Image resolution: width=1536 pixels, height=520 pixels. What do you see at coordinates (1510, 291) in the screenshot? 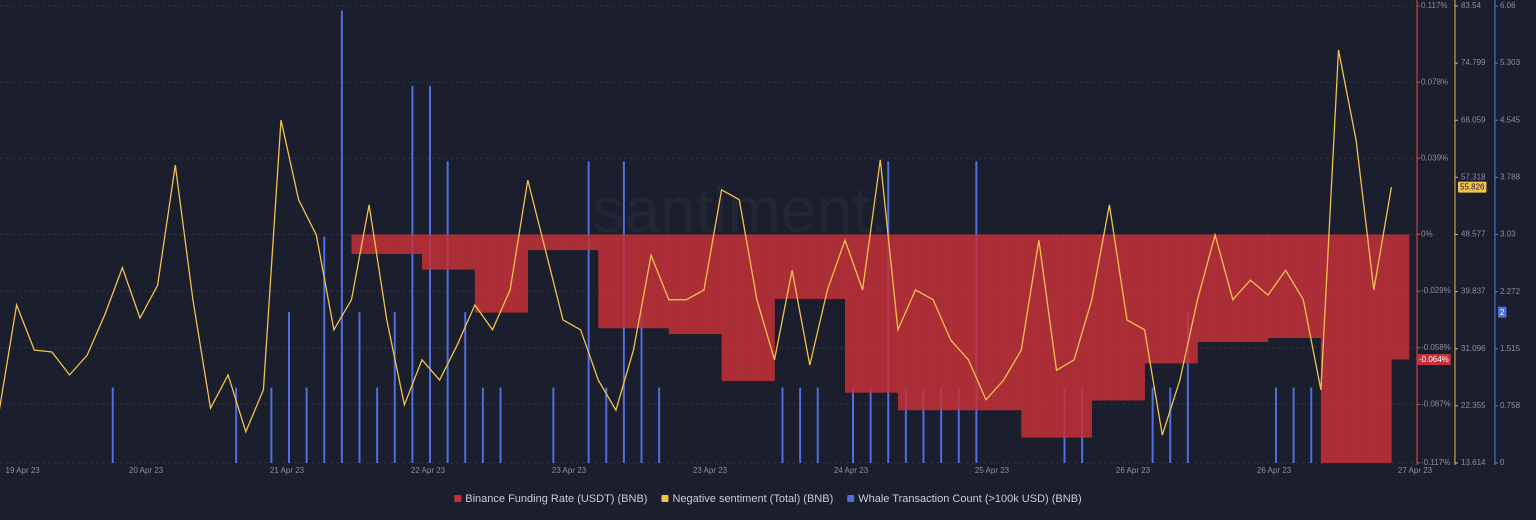
I see `y-tick-label: 2.272` at bounding box center [1510, 291].